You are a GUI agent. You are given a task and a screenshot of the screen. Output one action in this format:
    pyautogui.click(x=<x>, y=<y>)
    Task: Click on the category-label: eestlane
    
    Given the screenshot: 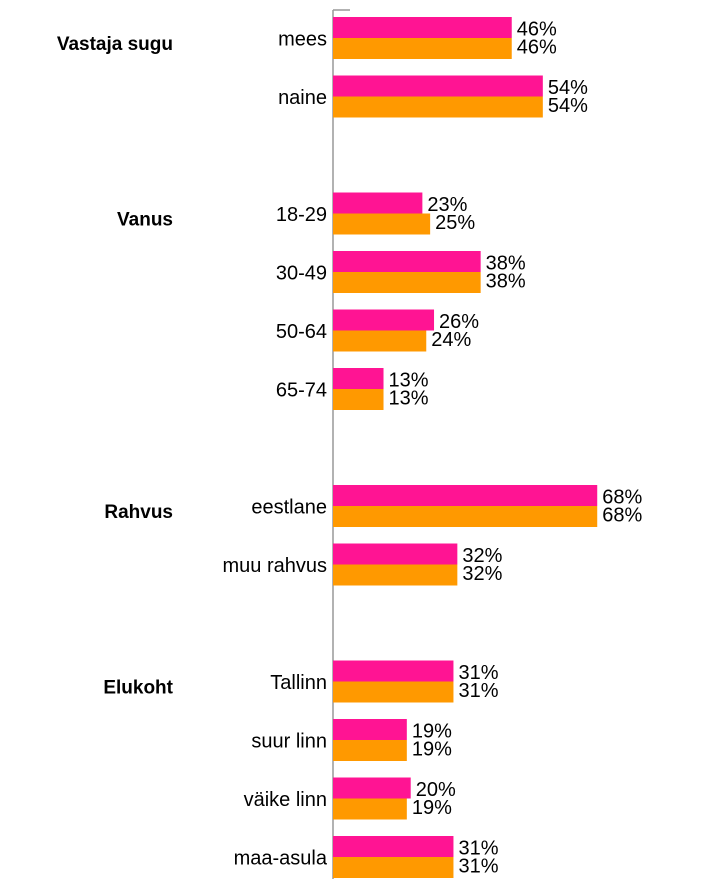 What is the action you would take?
    pyautogui.click(x=289, y=507)
    